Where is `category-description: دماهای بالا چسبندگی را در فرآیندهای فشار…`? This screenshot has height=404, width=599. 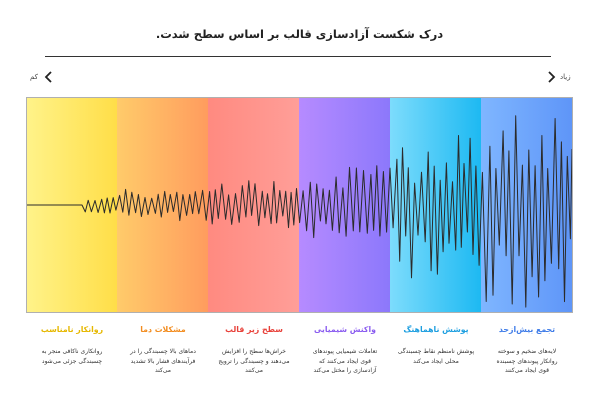
category-description: دماهای بالا چسبندگی را در فرآیندهای فشار… is located at coordinates (163, 361).